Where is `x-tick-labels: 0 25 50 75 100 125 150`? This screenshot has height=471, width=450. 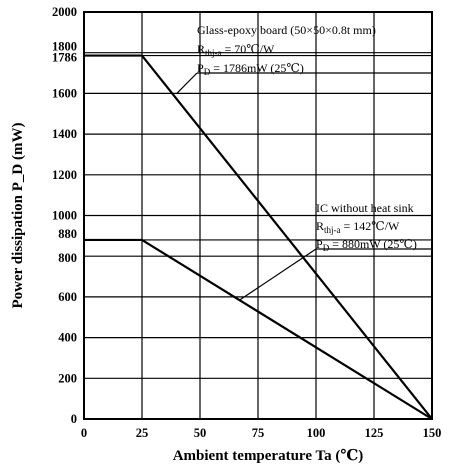 x-tick-labels: 0 25 50 75 100 125 150 is located at coordinates (261, 433).